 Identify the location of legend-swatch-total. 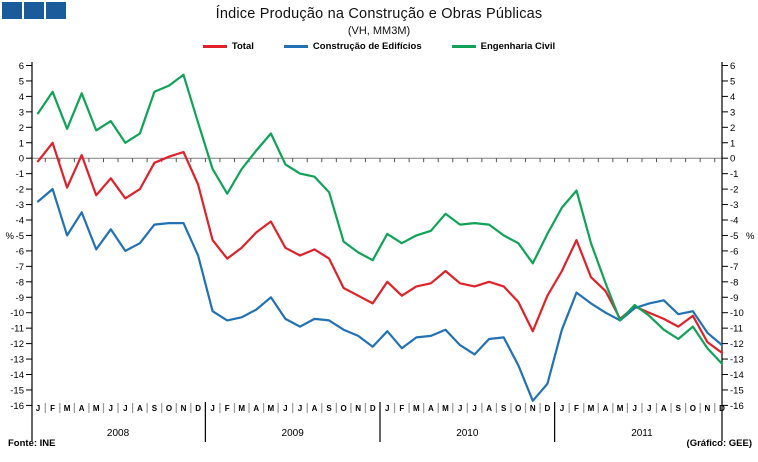
(214, 46).